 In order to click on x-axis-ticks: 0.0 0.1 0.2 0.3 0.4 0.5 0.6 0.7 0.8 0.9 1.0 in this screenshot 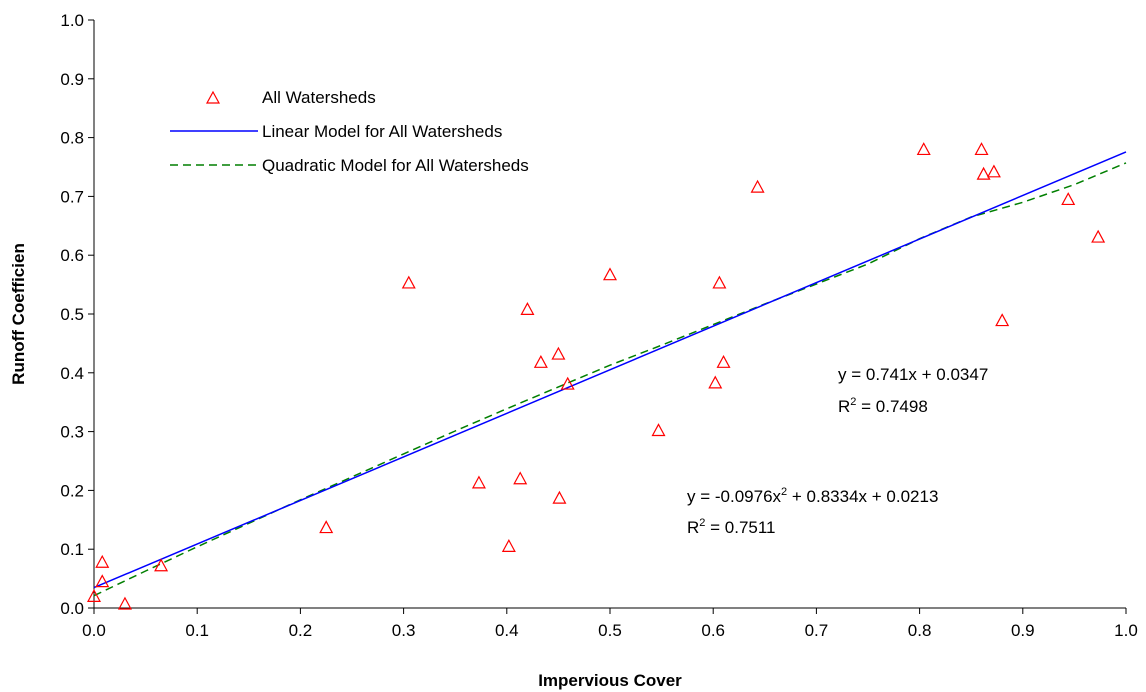, I will do `click(610, 624)`.